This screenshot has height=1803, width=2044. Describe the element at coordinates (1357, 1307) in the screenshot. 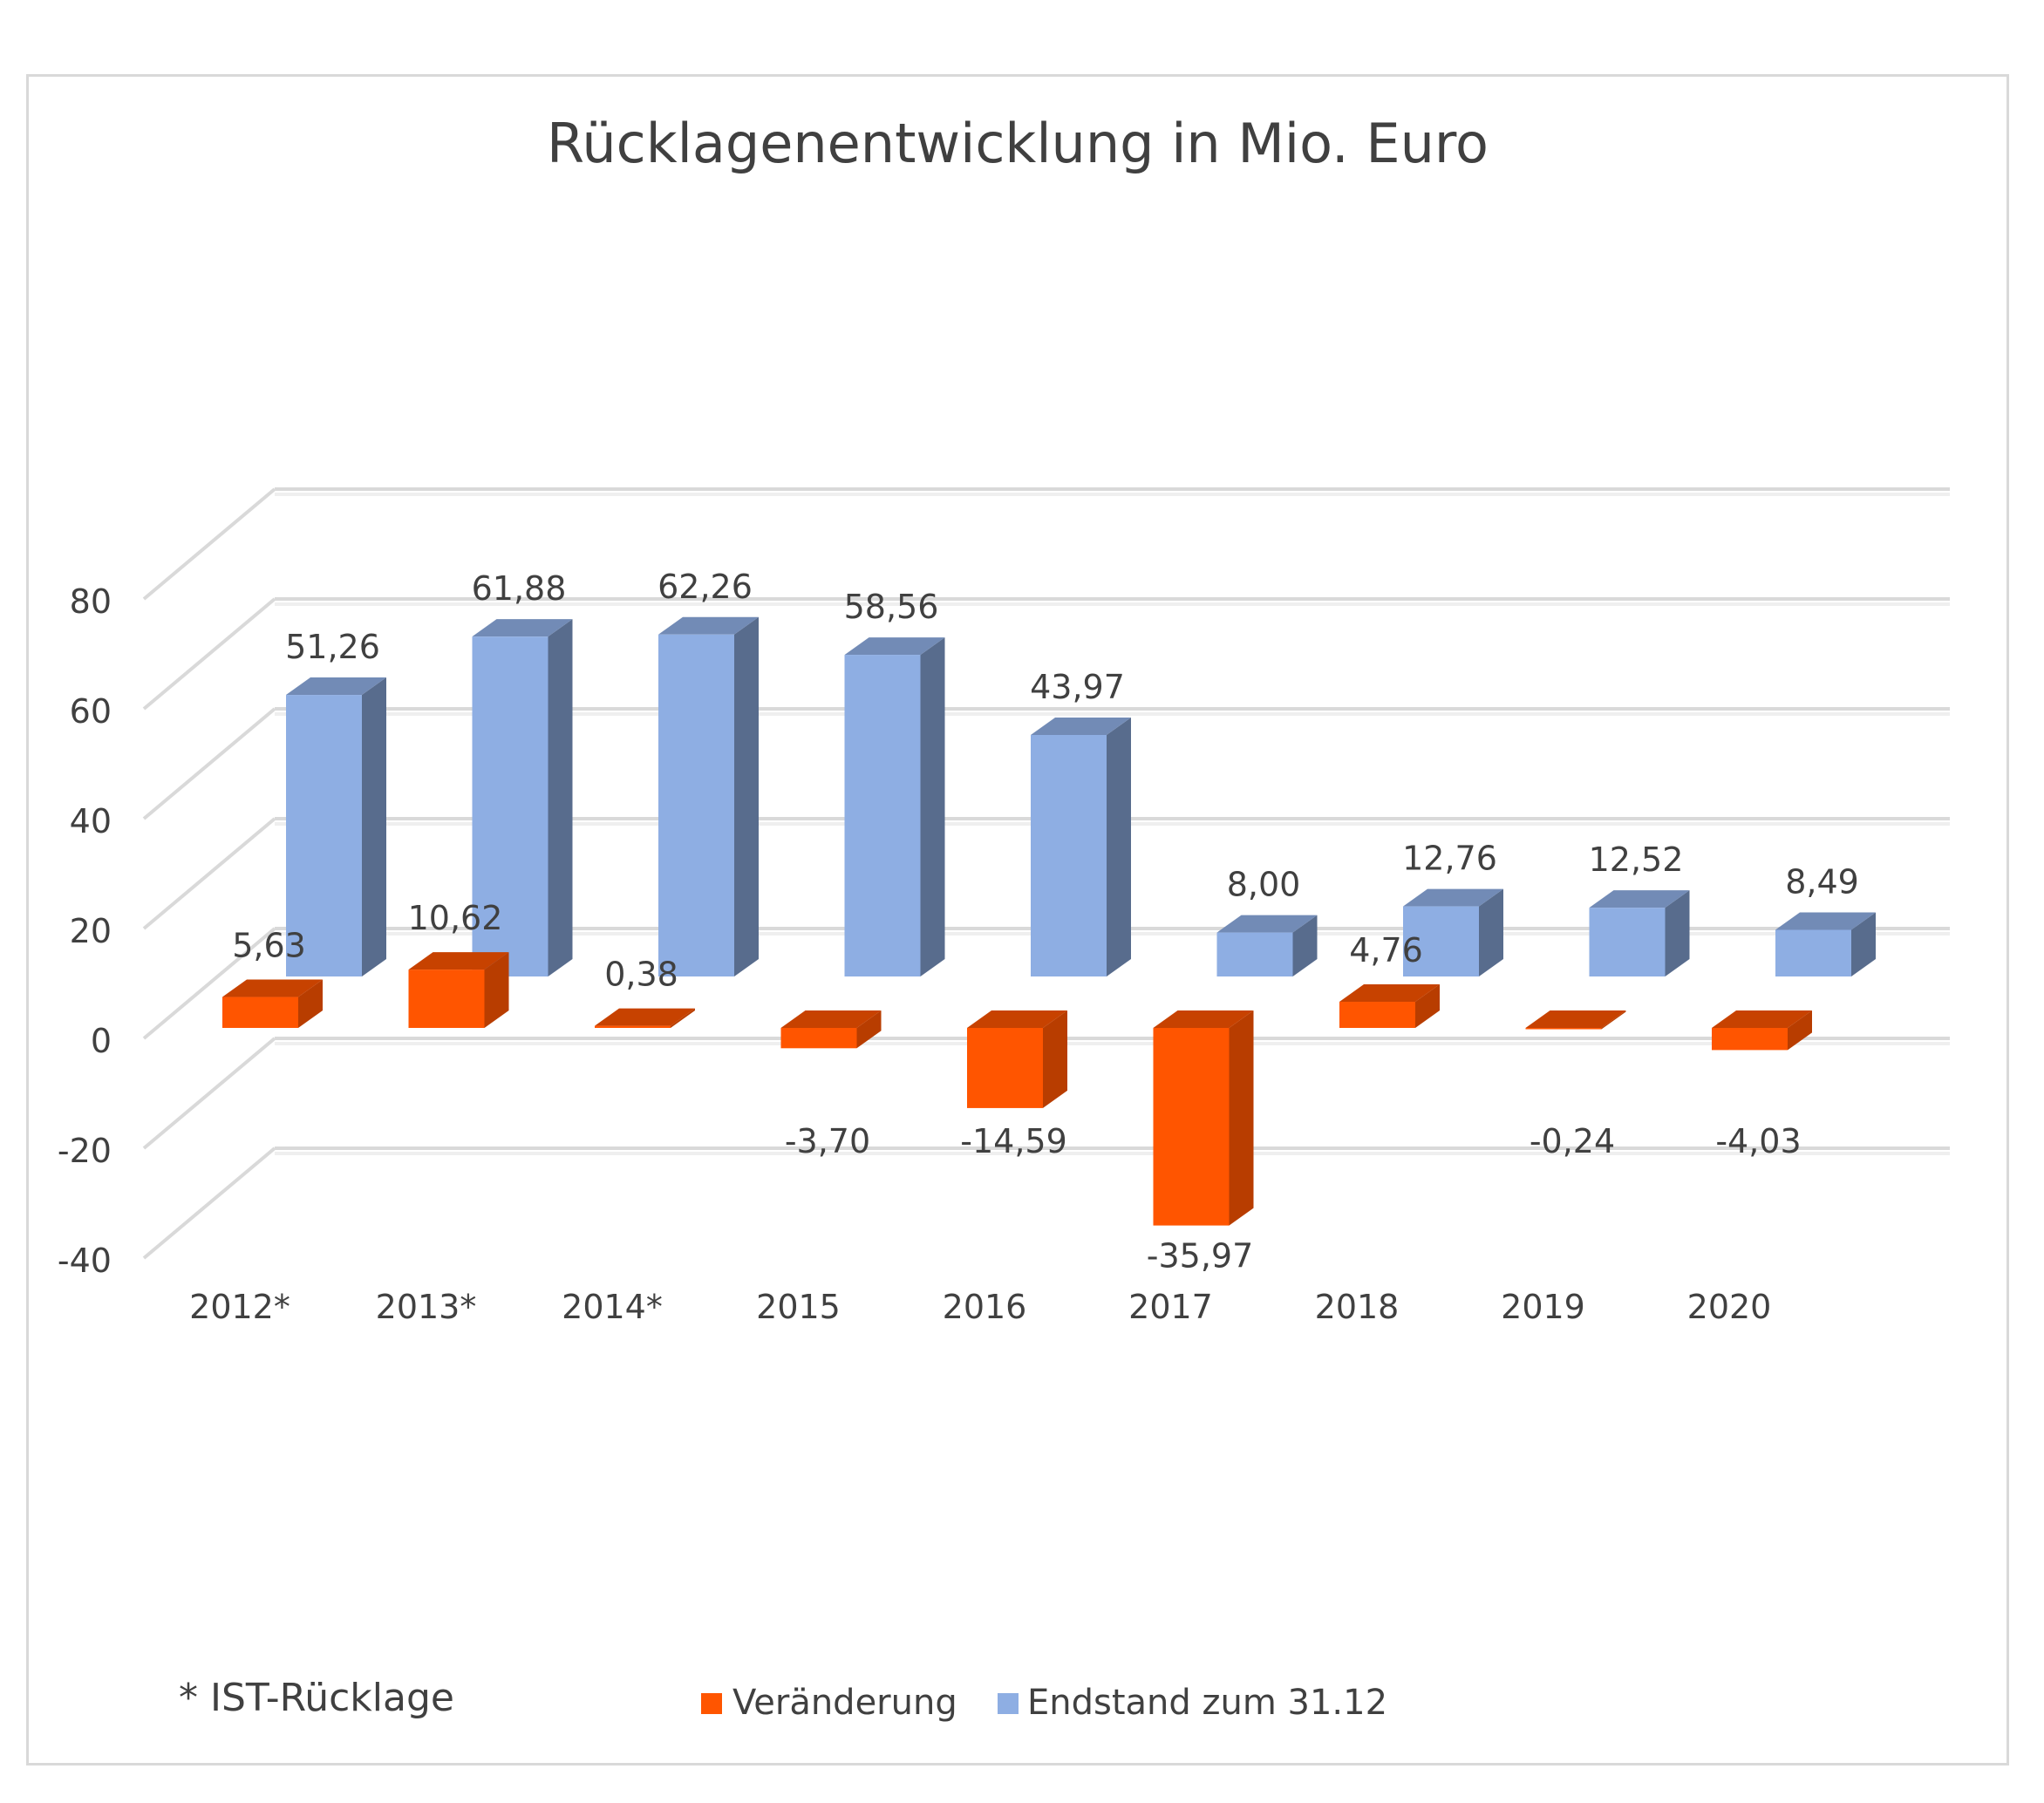

I see `x-tick-label: 2018` at that location.